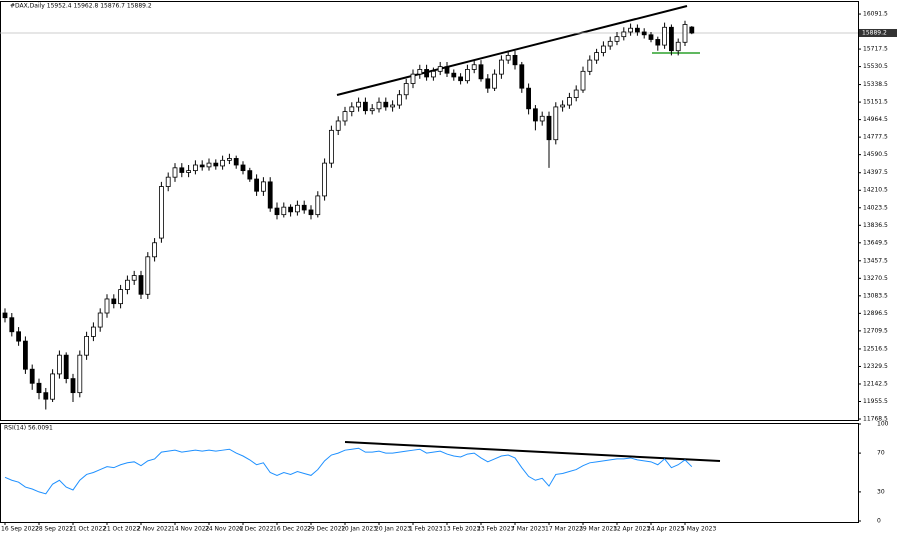 The image size is (900, 534). I want to click on rsi-trendline, so click(532, 451).